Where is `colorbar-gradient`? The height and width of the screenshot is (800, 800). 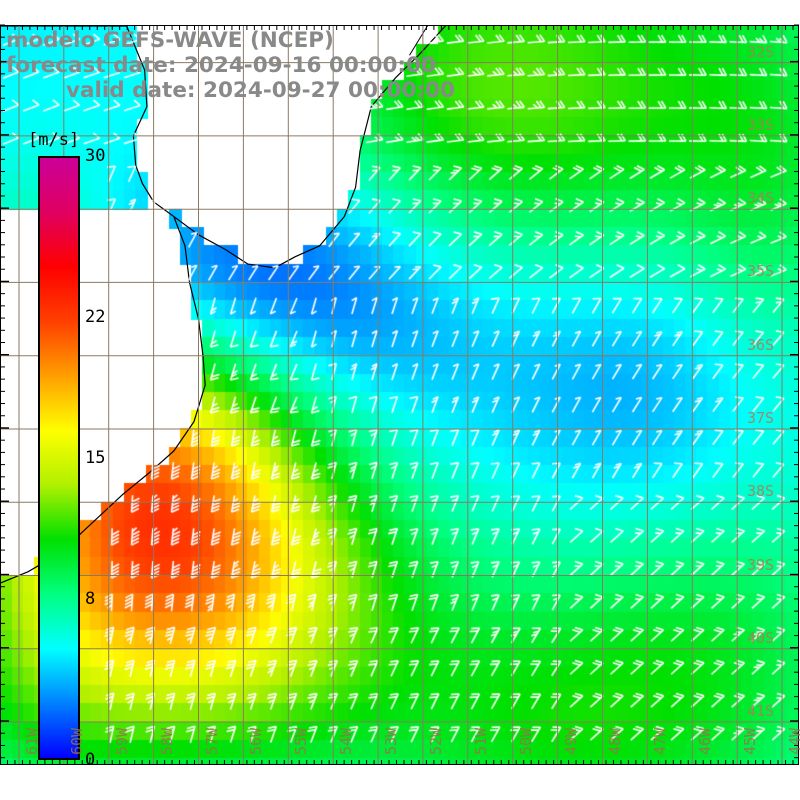 colorbar-gradient is located at coordinates (59, 458).